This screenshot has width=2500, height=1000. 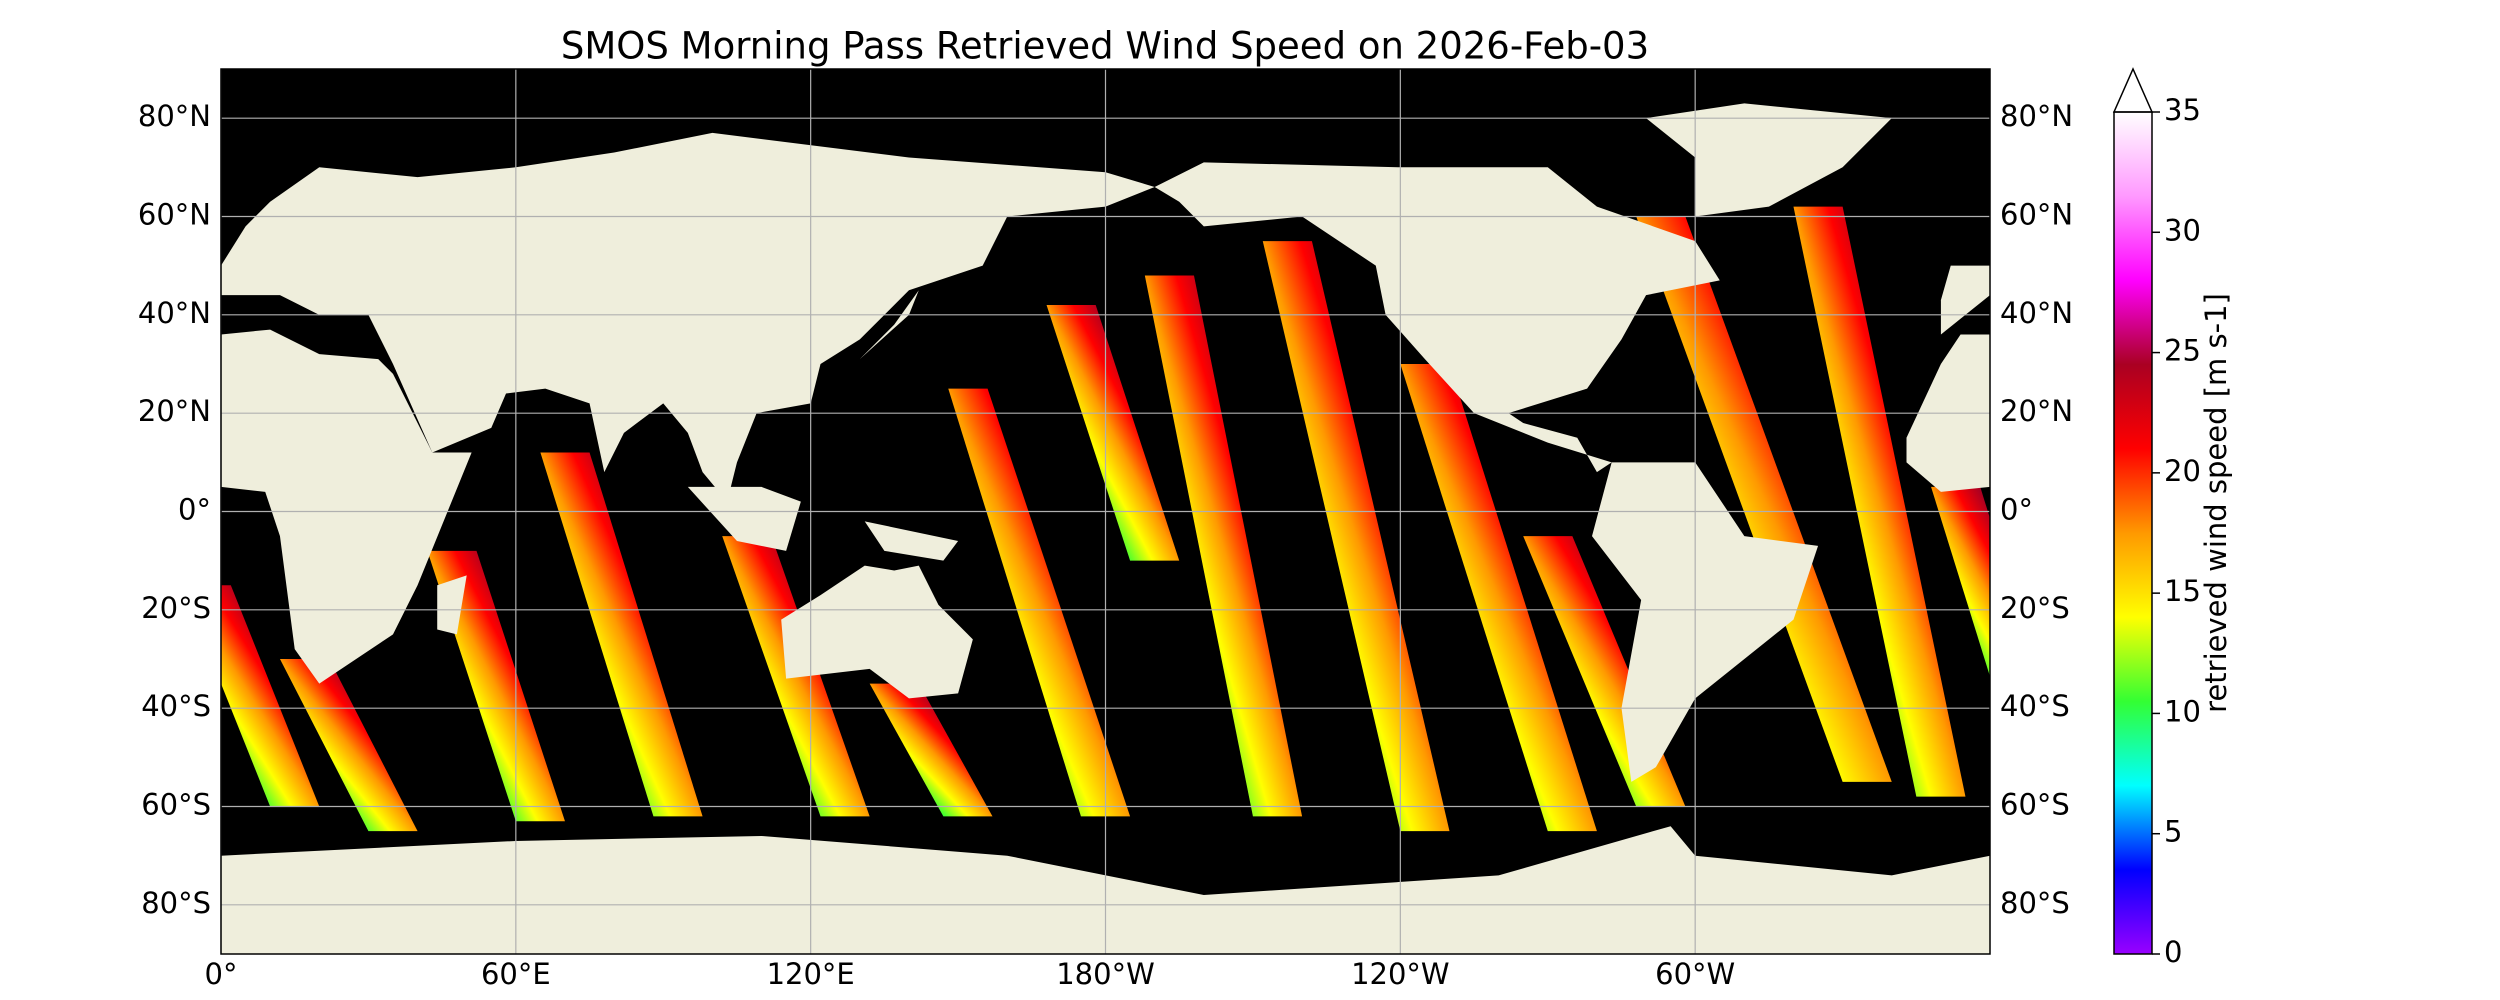 What do you see at coordinates (174, 116) in the screenshot?
I see `y-tick-label: 80°N` at bounding box center [174, 116].